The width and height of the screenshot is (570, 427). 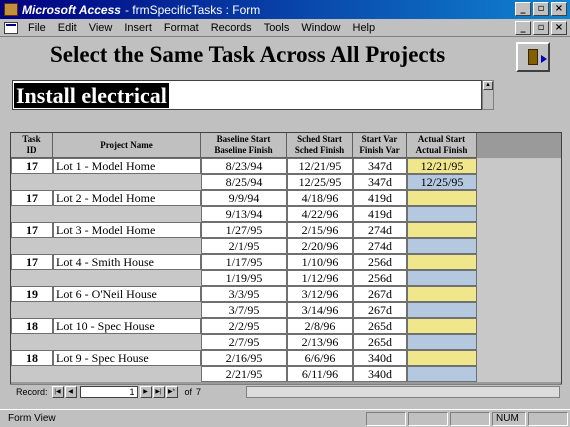 I want to click on finish-var-cell: 265d, so click(x=380, y=342).